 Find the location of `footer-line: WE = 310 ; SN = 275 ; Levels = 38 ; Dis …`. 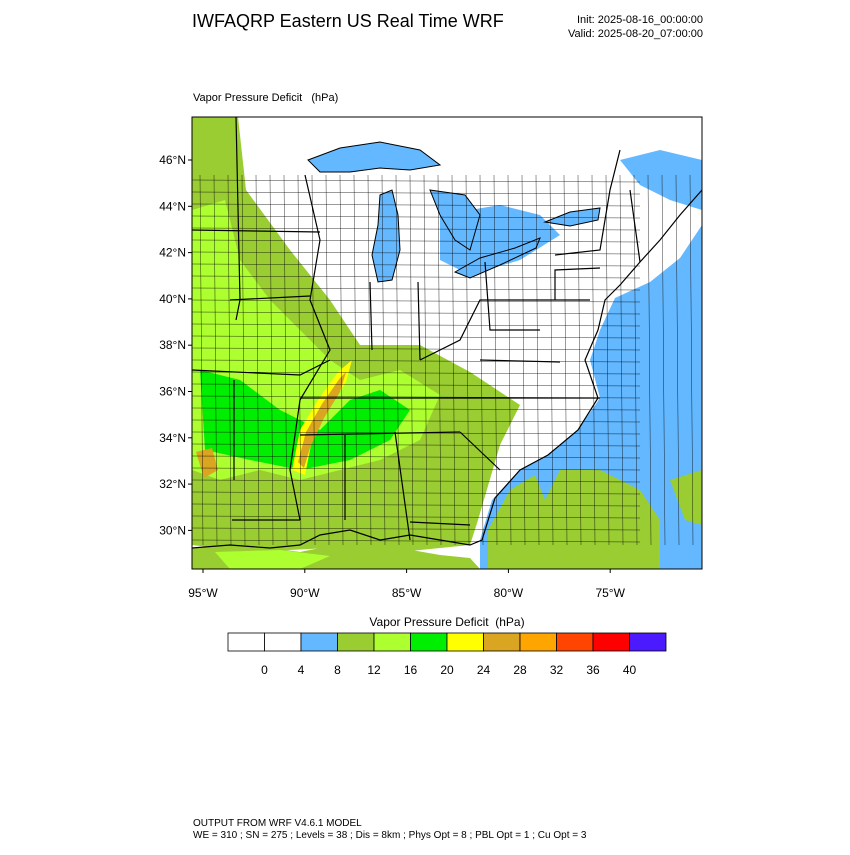

footer-line: WE = 310 ; SN = 275 ; Levels = 38 ; Dis … is located at coordinates (390, 835).